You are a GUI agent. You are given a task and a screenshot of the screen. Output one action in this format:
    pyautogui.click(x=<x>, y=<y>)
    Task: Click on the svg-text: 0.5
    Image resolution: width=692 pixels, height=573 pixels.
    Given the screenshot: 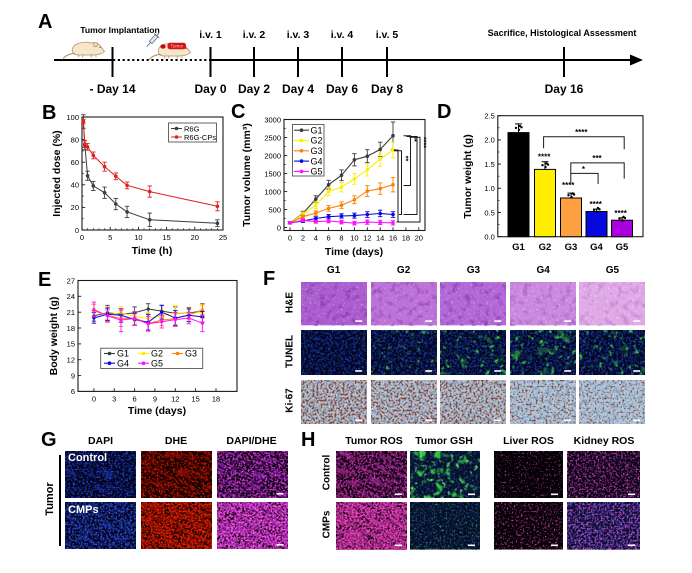 What is the action you would take?
    pyautogui.click(x=489, y=212)
    